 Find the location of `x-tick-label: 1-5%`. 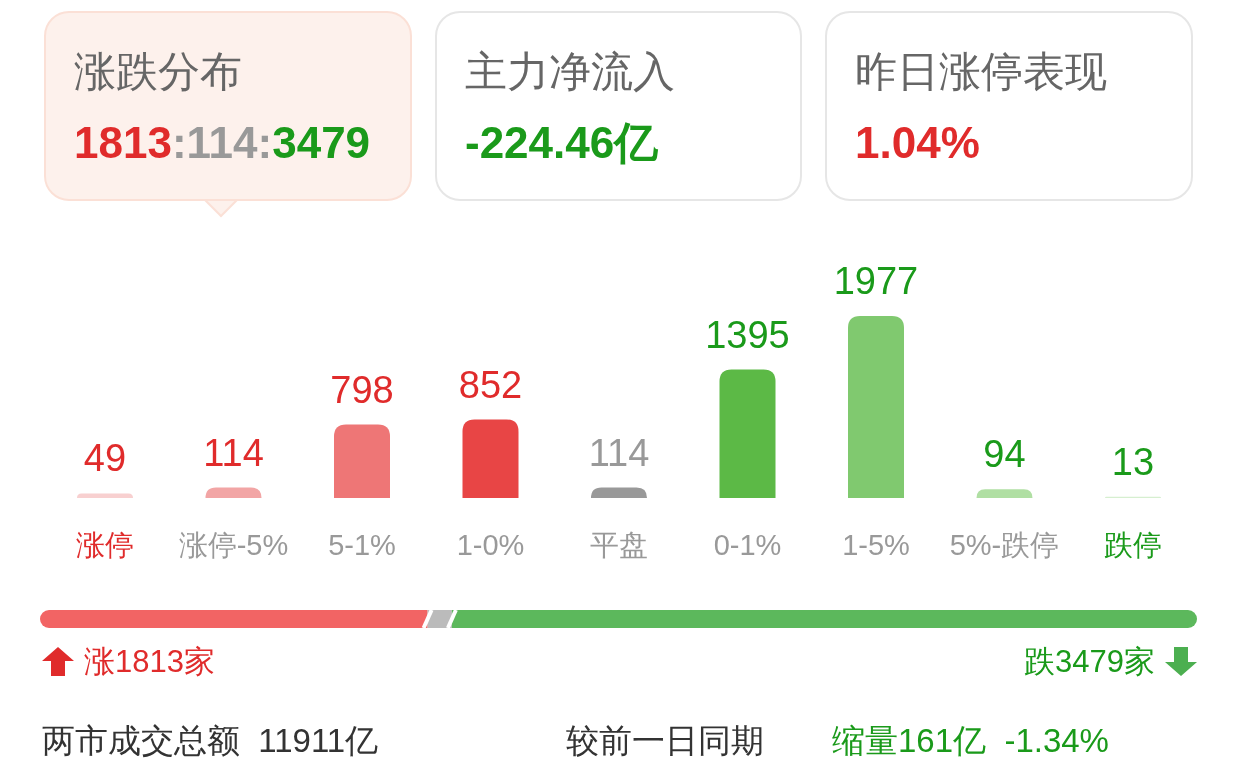

x-tick-label: 1-5% is located at coordinates (876, 545).